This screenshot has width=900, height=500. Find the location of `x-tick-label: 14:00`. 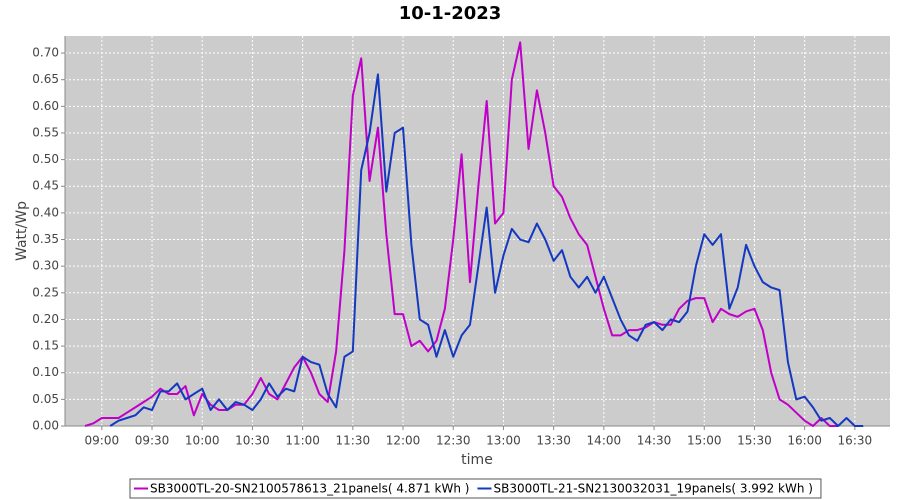

x-tick-label: 14:00 is located at coordinates (604, 441).